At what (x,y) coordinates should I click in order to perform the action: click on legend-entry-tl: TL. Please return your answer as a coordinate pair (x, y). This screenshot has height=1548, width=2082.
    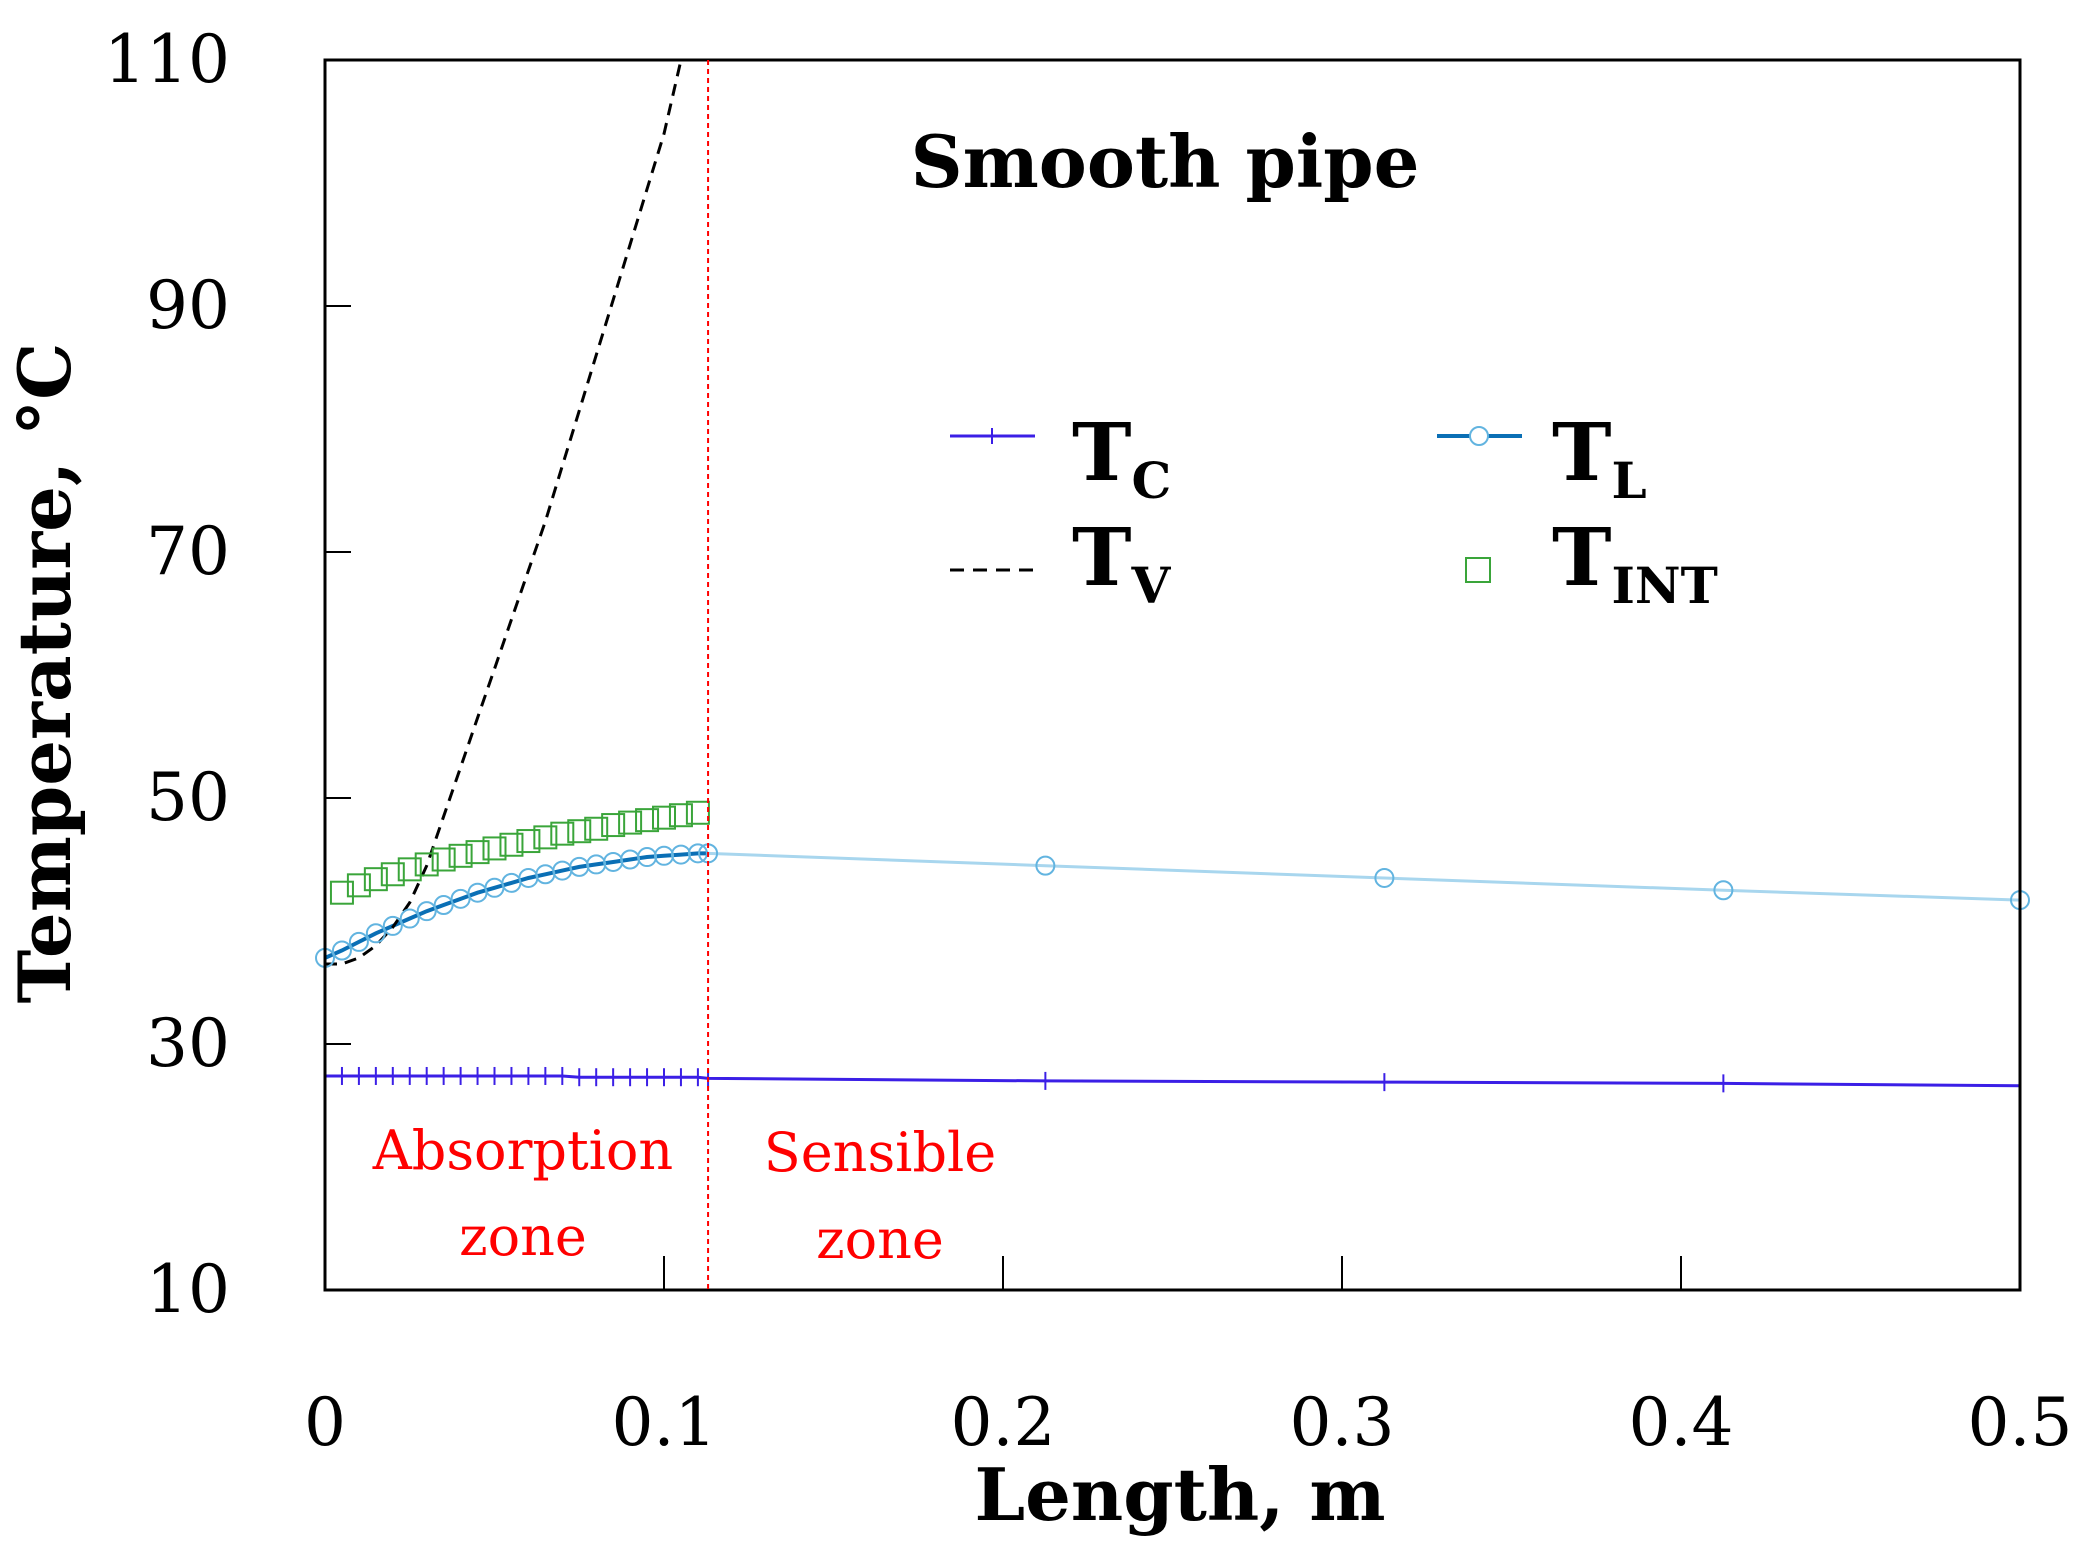
    Looking at the image, I should click on (1542, 457).